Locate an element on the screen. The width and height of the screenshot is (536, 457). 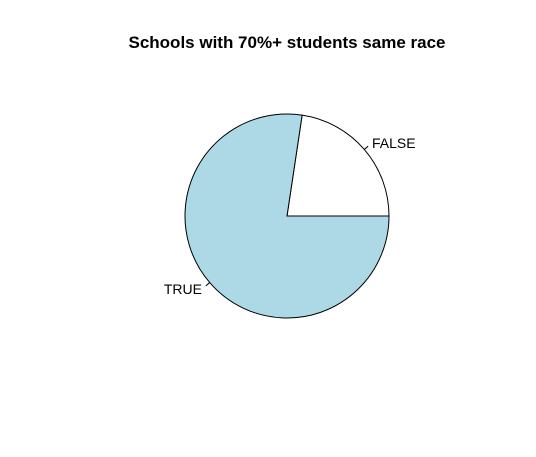
pie-slice-false is located at coordinates (338, 165).